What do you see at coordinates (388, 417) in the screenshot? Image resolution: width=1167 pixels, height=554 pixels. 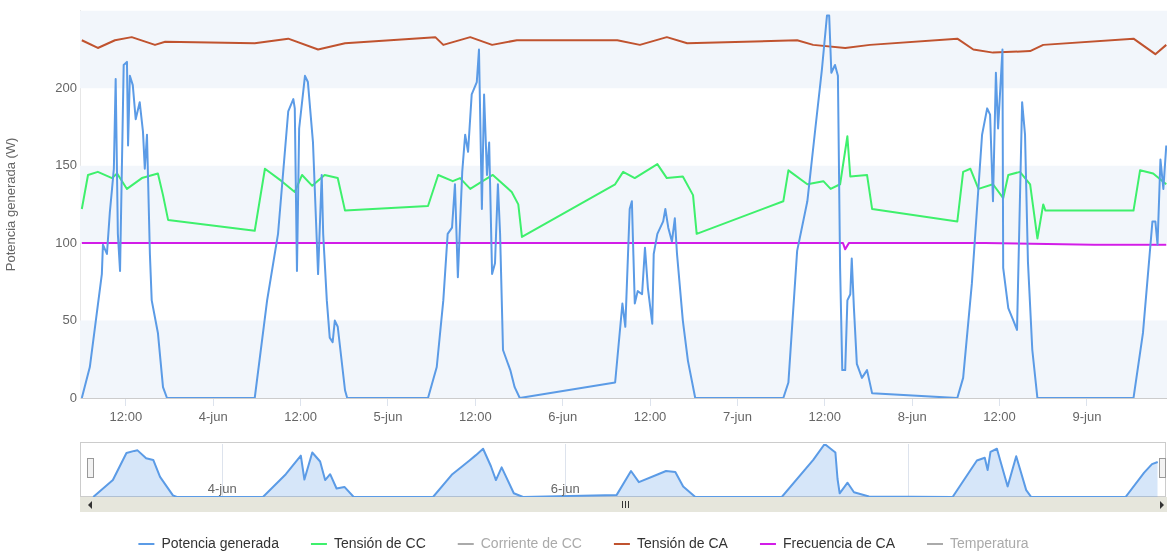 I see `x-tick-label: 5-jun` at bounding box center [388, 417].